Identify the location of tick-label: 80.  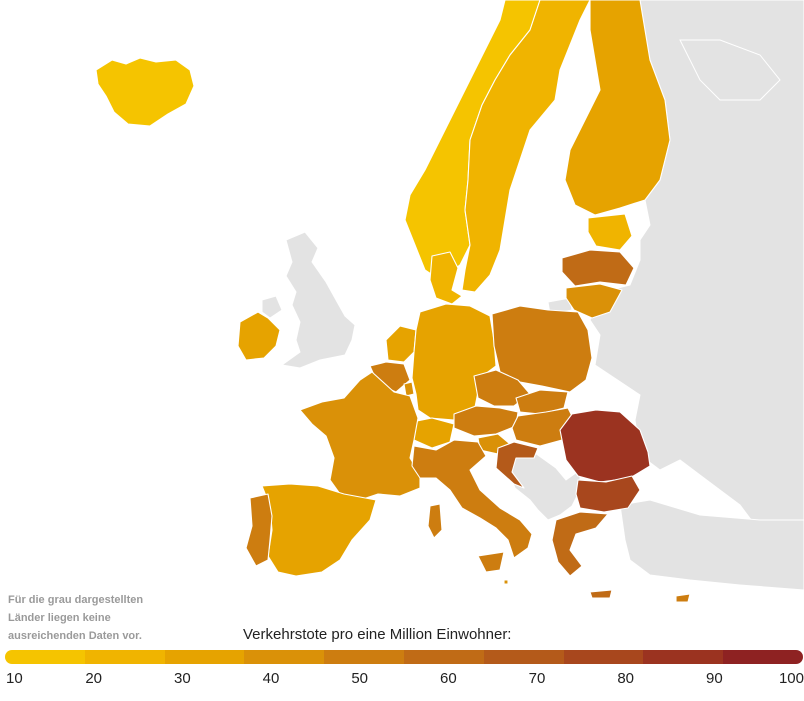
(625, 678).